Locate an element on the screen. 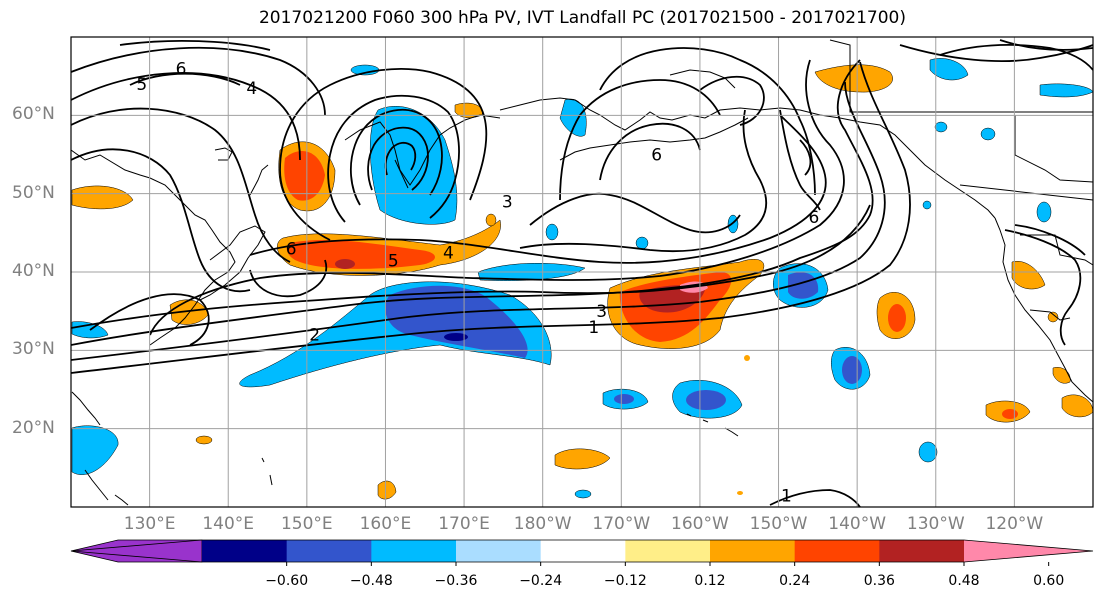 The image size is (1105, 601). colorbar-tick-label: −0.12 is located at coordinates (625, 581).